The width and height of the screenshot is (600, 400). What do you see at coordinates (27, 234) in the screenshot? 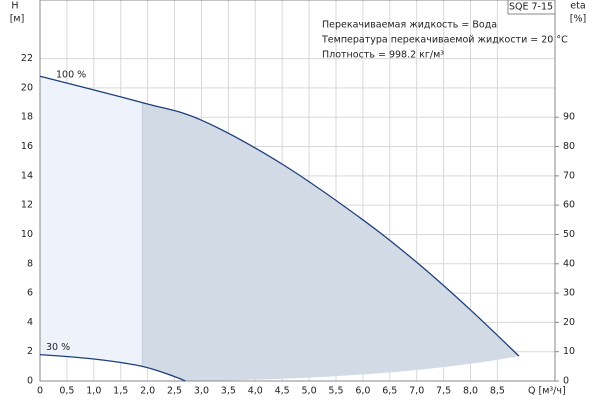
I see `y-tick-label: 10` at bounding box center [27, 234].